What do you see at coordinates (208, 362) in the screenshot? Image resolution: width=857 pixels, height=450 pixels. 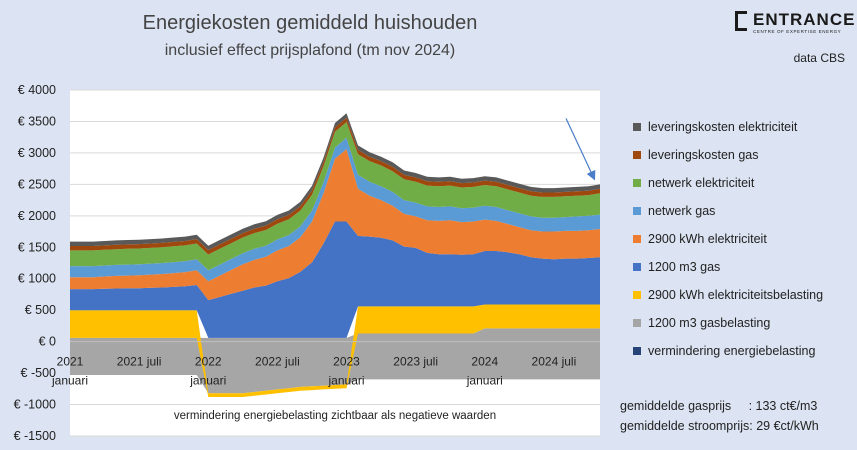 I see `x-tick-label: 2022` at bounding box center [208, 362].